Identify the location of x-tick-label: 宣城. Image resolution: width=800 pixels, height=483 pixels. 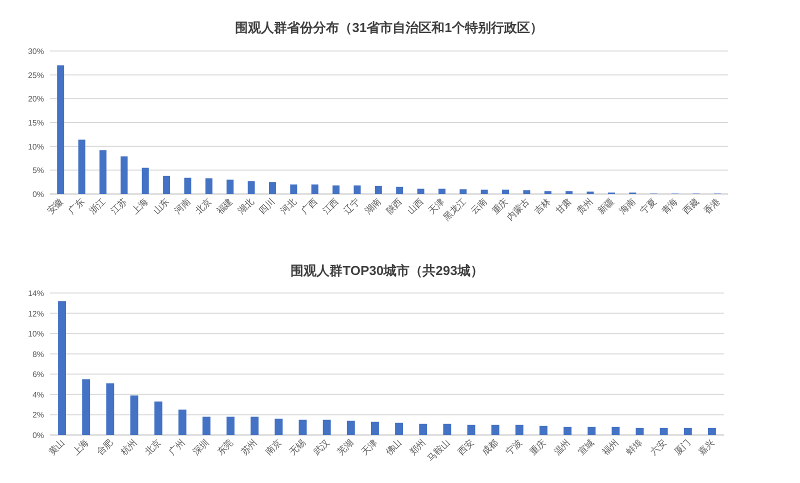
(586, 447).